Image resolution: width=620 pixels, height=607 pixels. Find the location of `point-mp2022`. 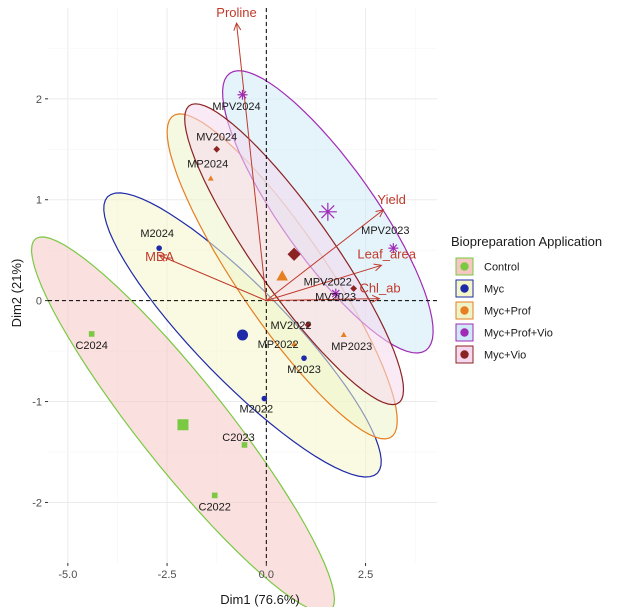

point-mp2022 is located at coordinates (294, 343).